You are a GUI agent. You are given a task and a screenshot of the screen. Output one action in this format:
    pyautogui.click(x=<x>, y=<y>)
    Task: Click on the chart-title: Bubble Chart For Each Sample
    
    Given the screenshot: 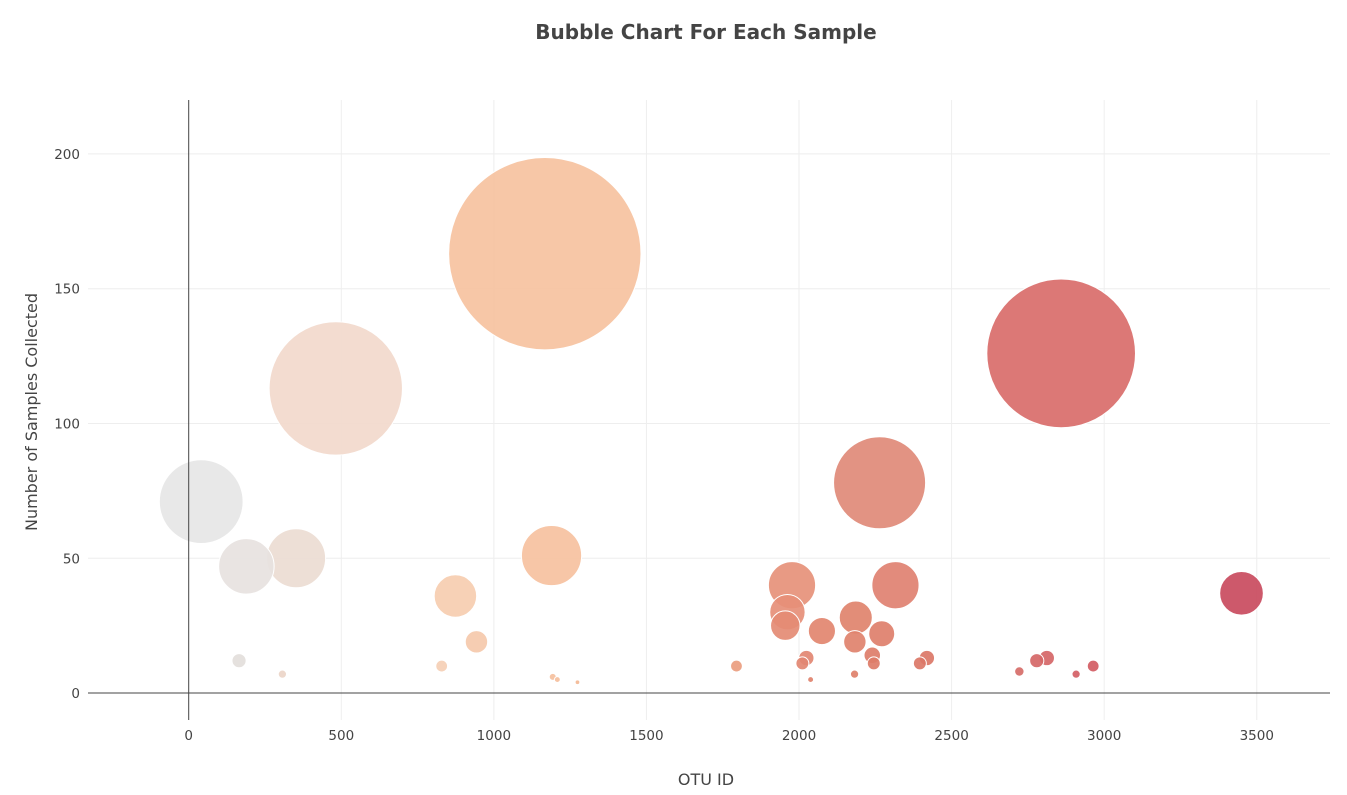 What is the action you would take?
    pyautogui.click(x=705, y=32)
    